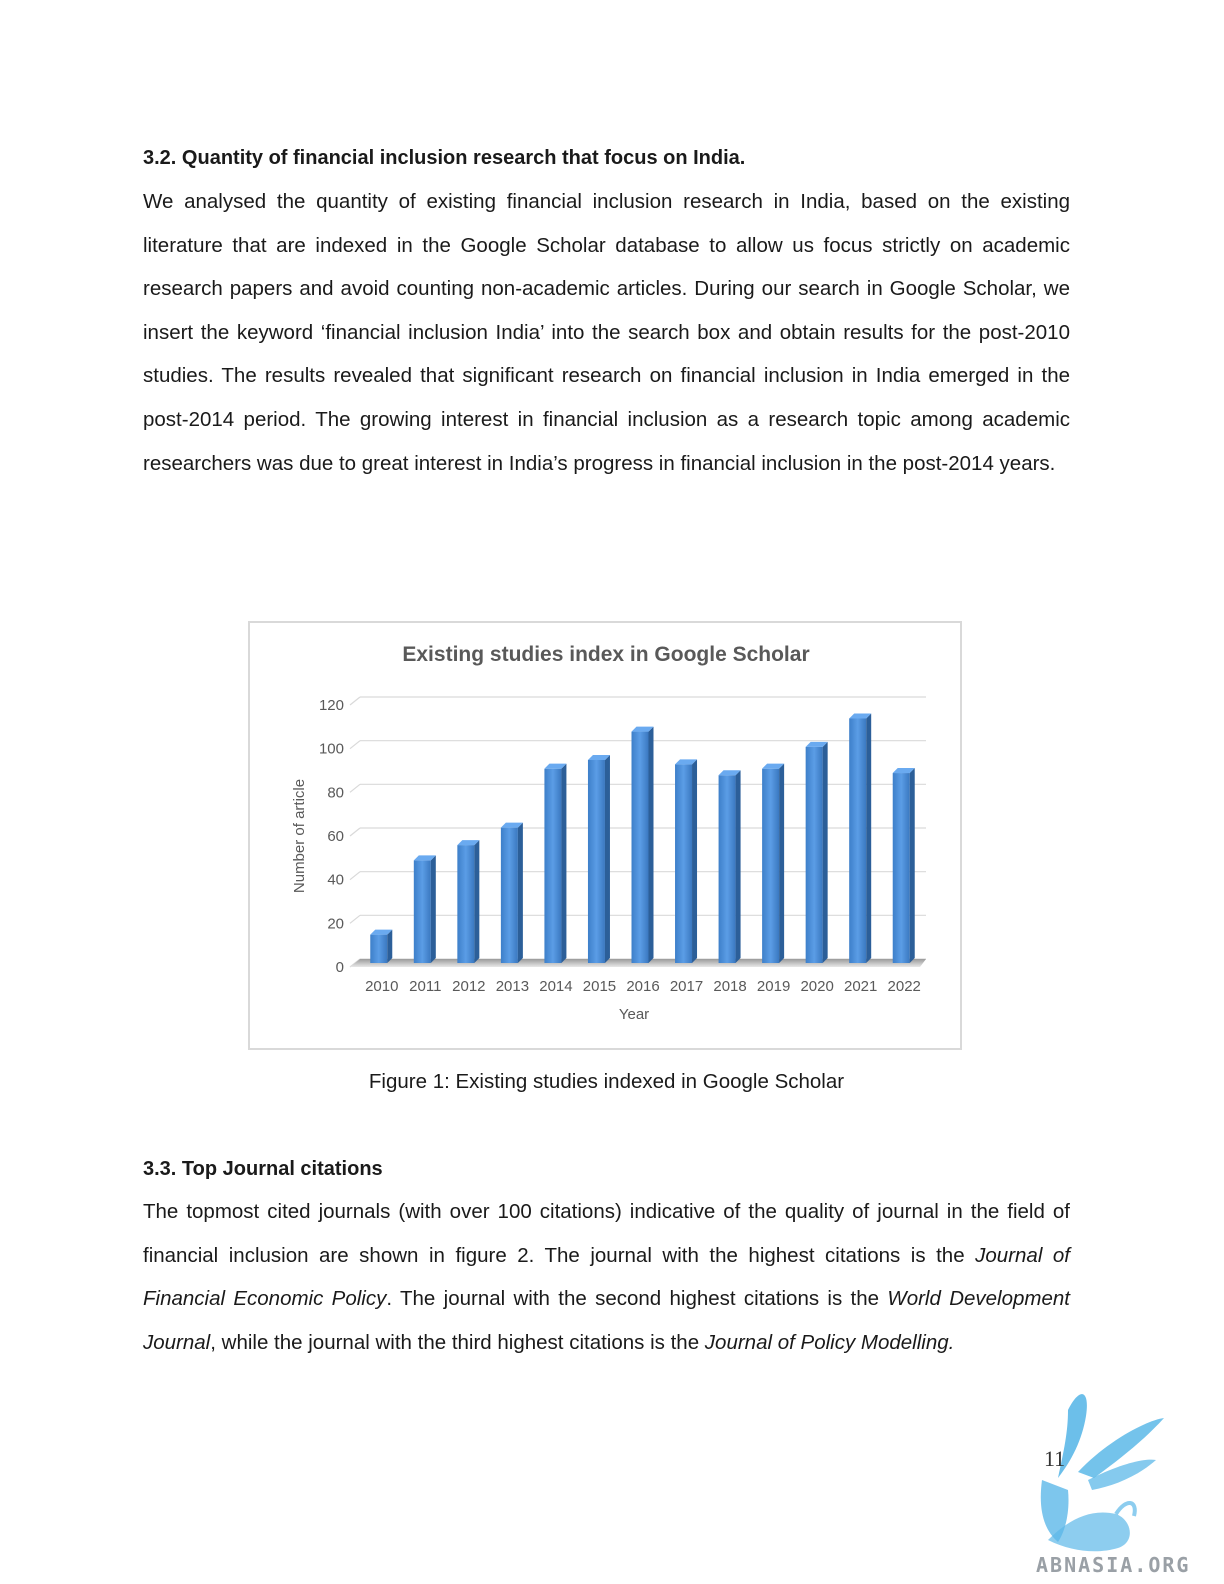 This screenshot has width=1224, height=1584. Describe the element at coordinates (468, 986) in the screenshot. I see `x-tick-label: 2012` at that location.